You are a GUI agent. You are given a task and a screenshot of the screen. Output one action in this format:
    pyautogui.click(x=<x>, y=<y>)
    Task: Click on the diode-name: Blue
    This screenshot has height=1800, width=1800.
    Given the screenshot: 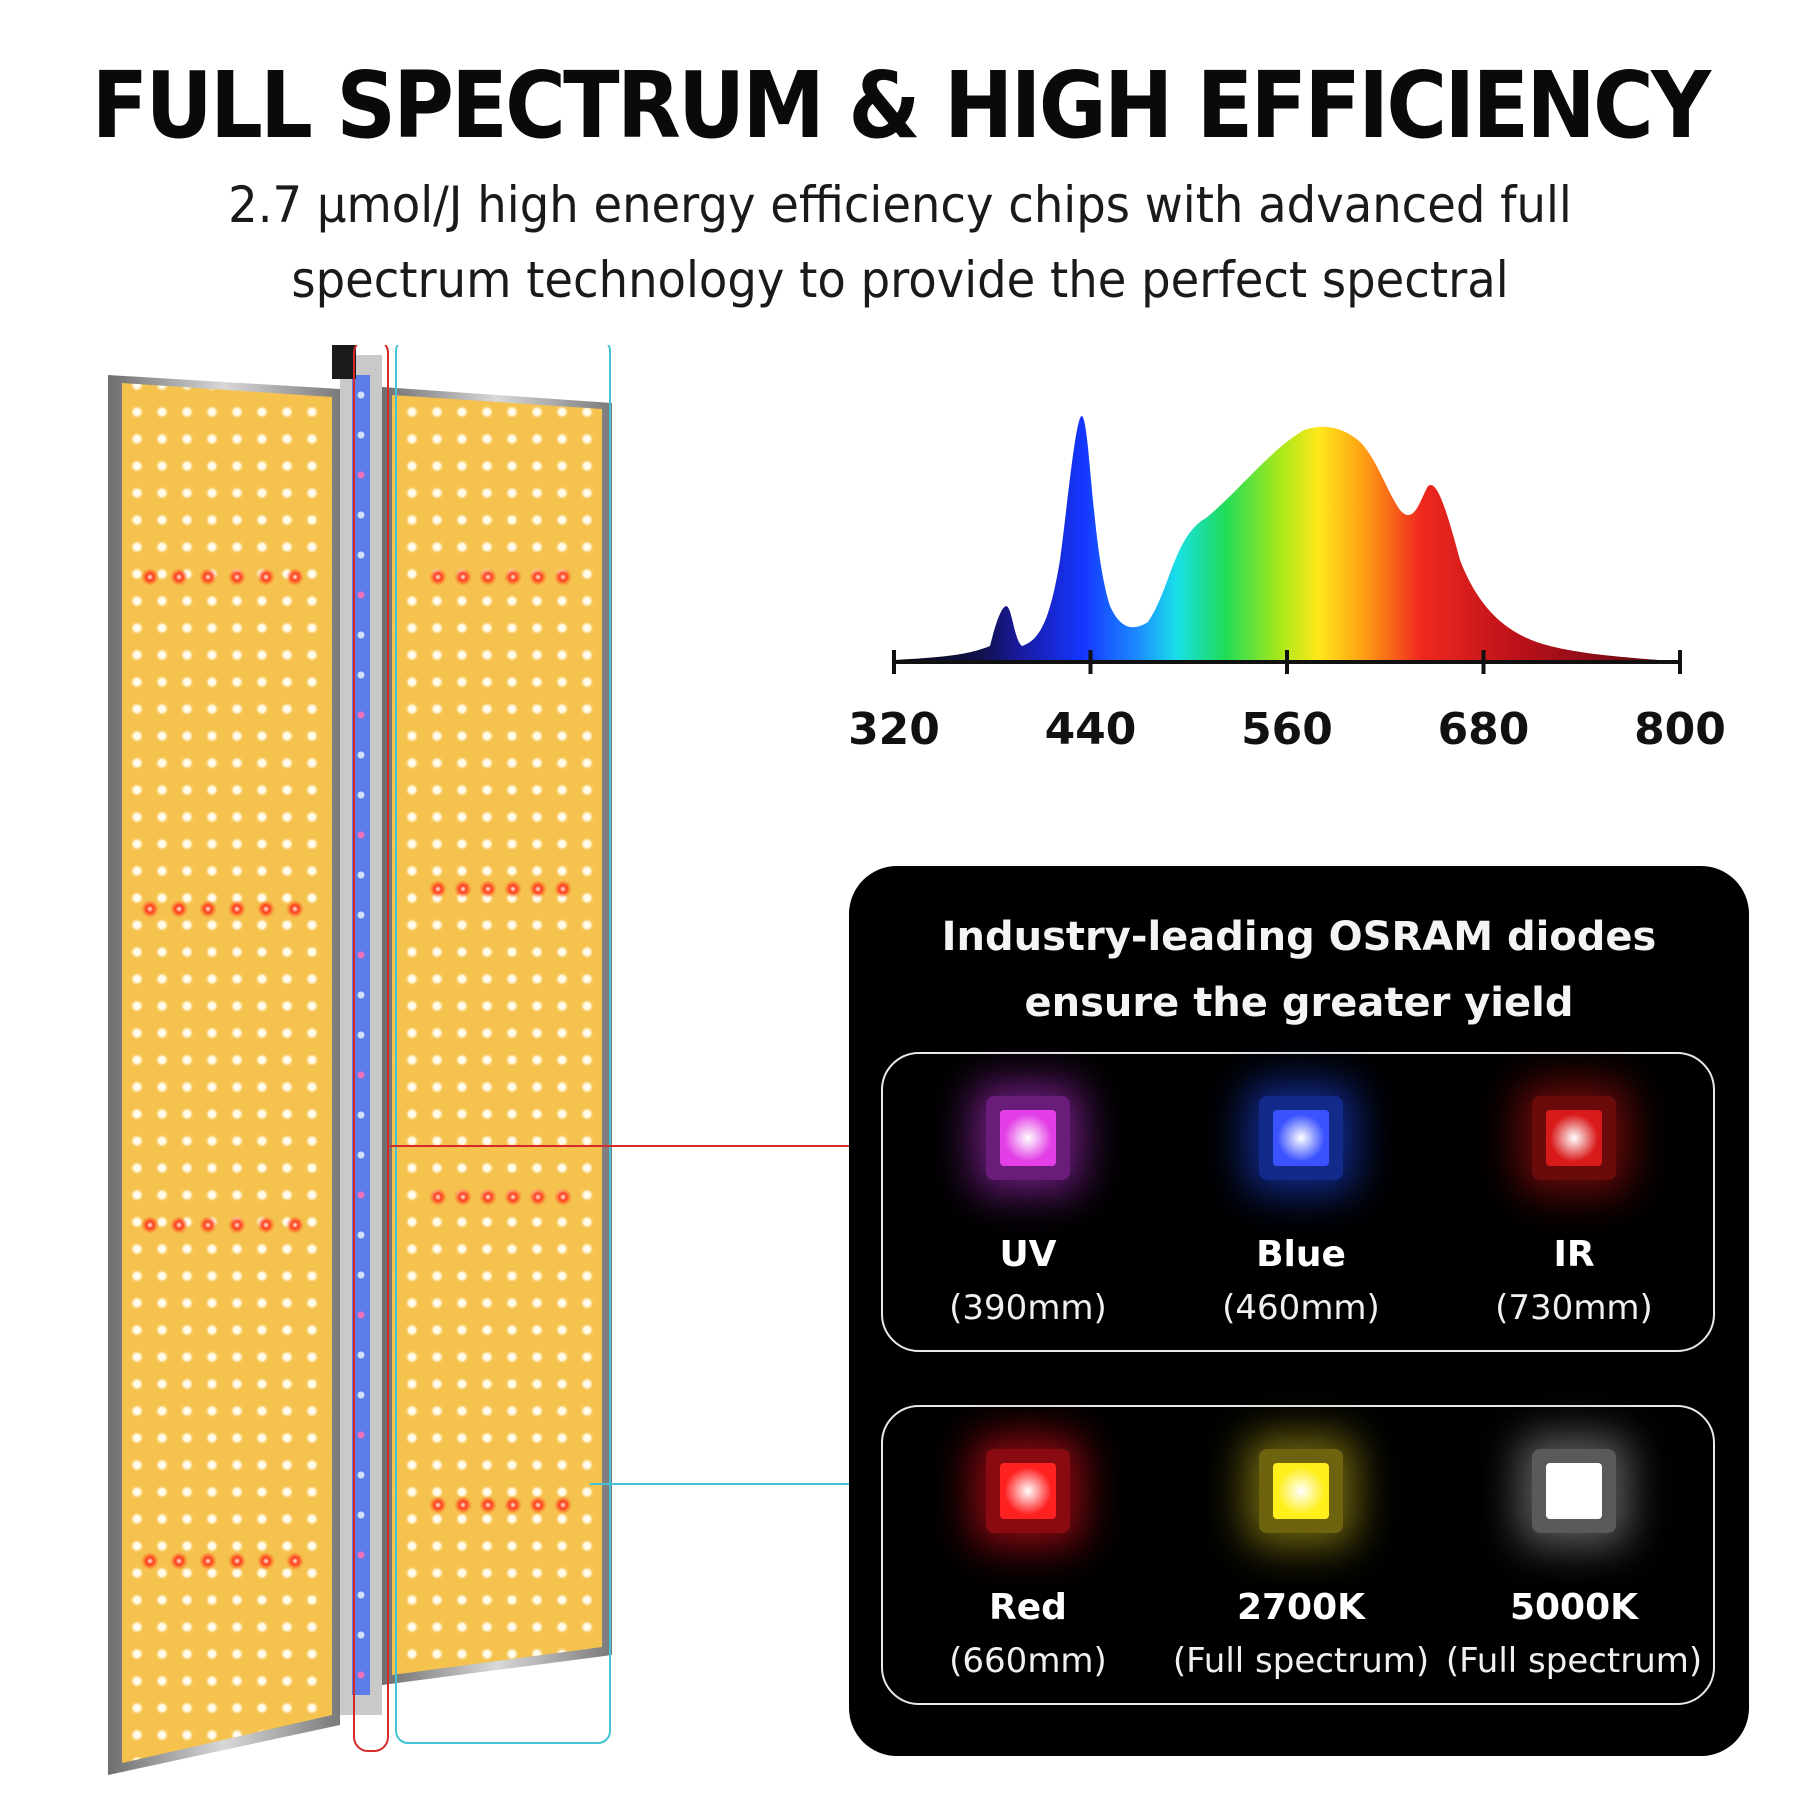 What is the action you would take?
    pyautogui.click(x=1301, y=1254)
    